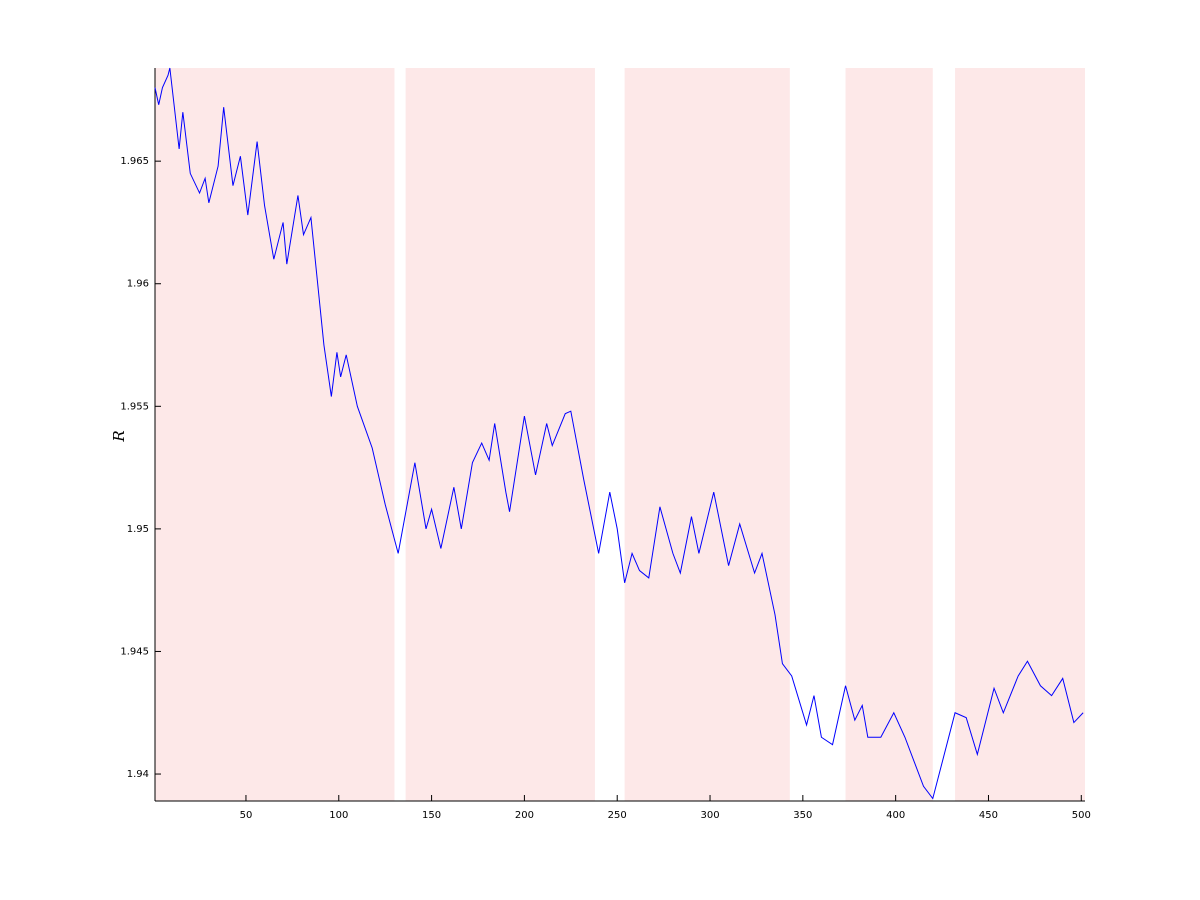 The image size is (1200, 900). Describe the element at coordinates (134, 161) in the screenshot. I see `y-tick-label: 1.965` at that location.